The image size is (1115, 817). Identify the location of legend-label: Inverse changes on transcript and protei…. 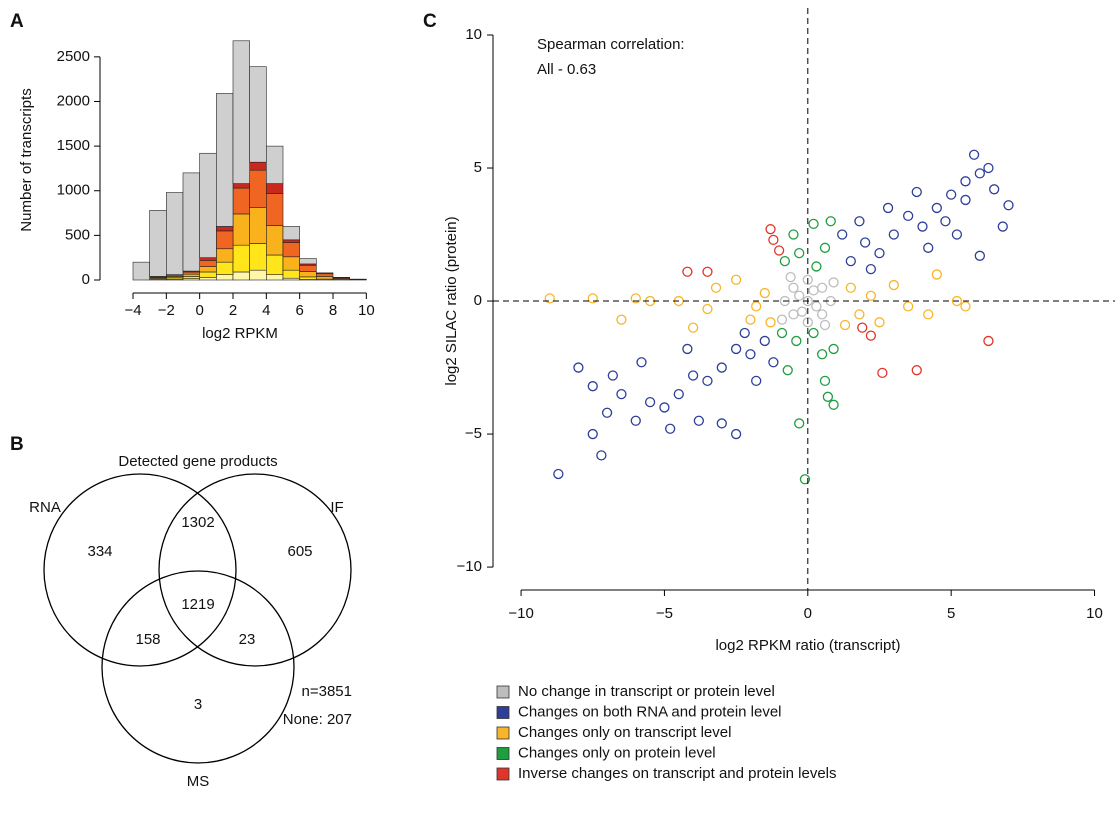
(677, 773).